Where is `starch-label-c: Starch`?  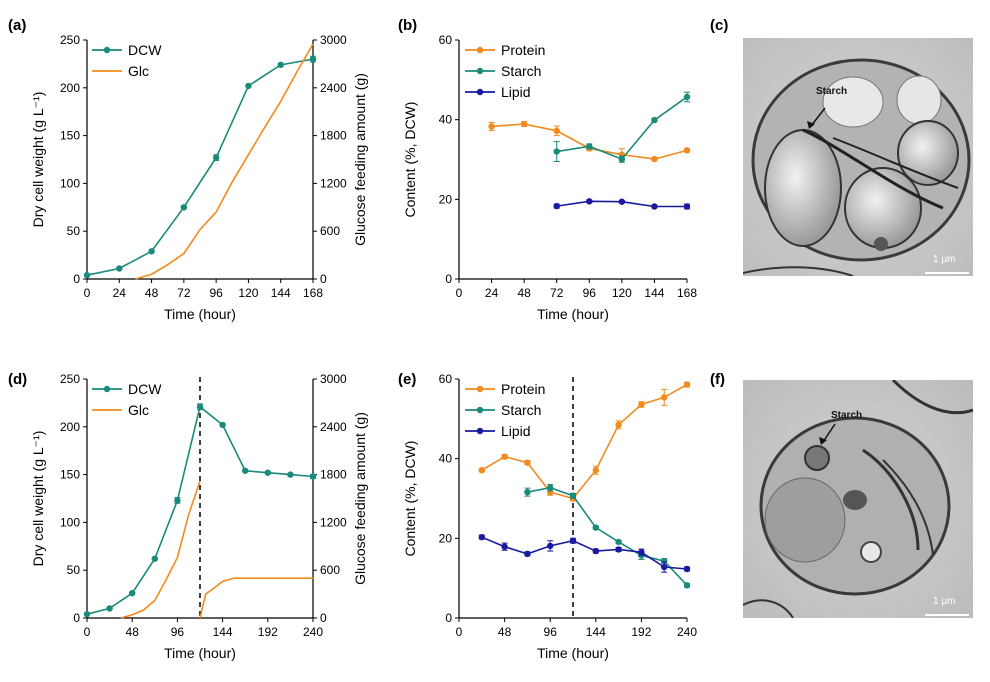
starch-label-c: Starch is located at coordinates (832, 91).